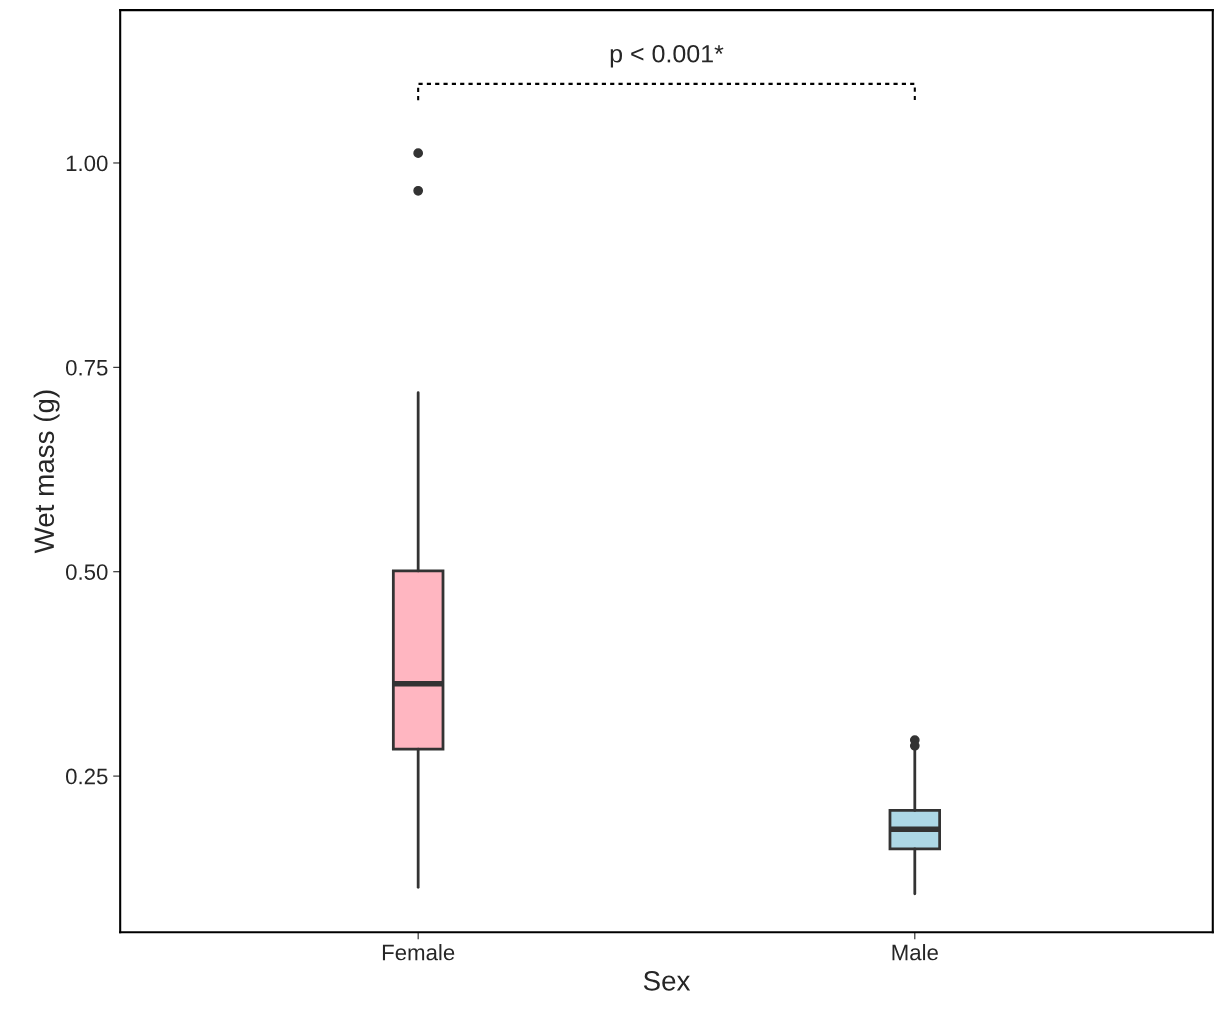  I want to click on y-tick-label: 0.25, so click(87, 776).